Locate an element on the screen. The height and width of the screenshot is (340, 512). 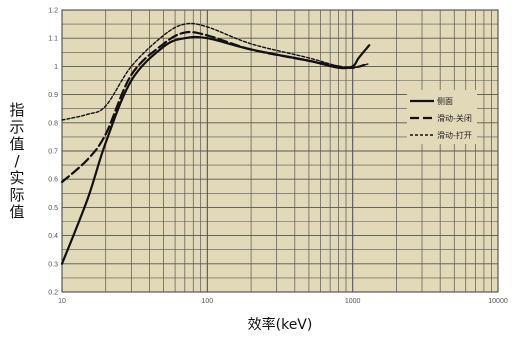
y-axis-label-char: / is located at coordinates (17, 161).